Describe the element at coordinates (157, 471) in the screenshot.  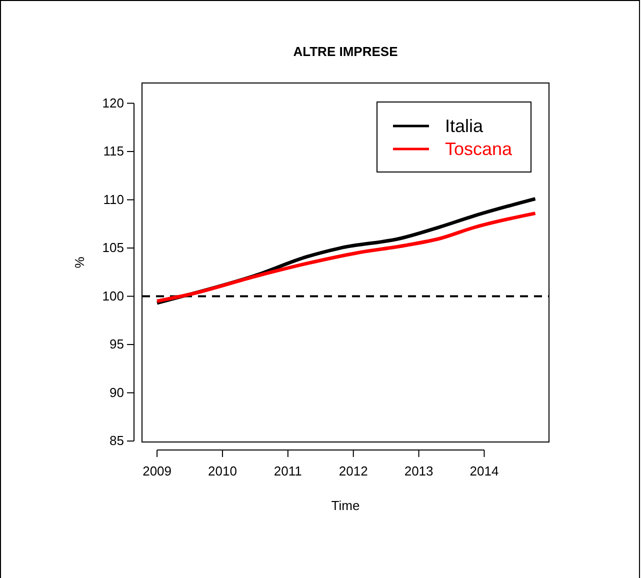
I see `x-tick-label: 2009` at that location.